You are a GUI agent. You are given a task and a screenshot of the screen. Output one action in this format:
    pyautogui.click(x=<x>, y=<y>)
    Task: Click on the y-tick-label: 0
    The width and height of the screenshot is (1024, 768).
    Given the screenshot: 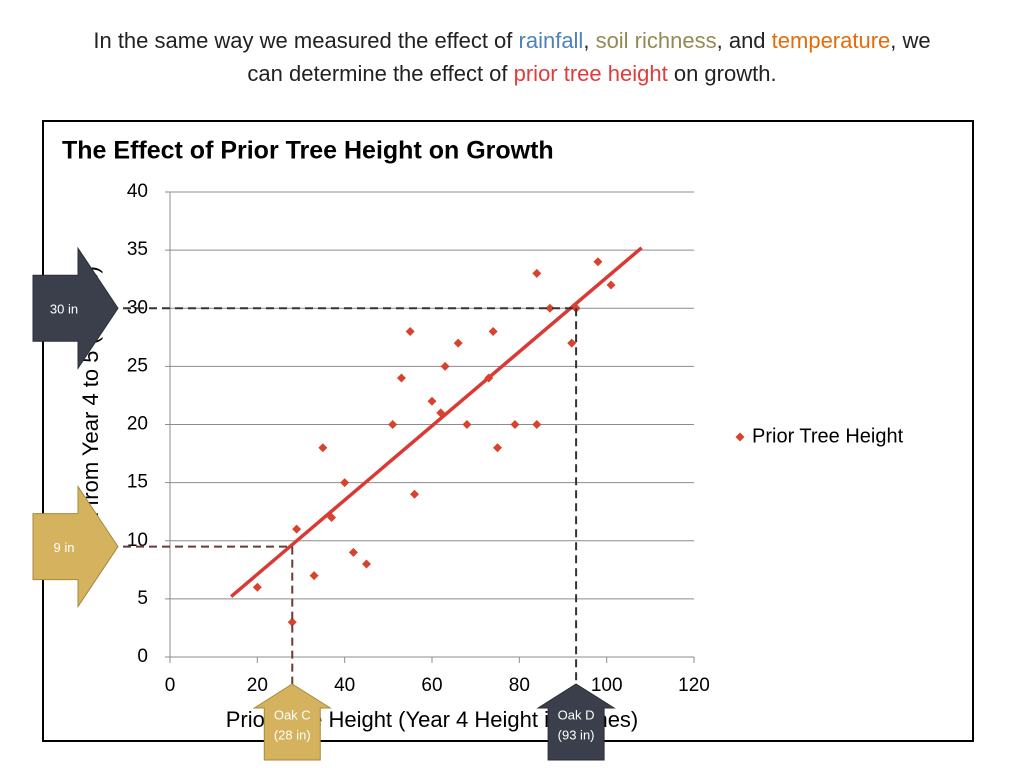 What is the action you would take?
    pyautogui.click(x=142, y=656)
    